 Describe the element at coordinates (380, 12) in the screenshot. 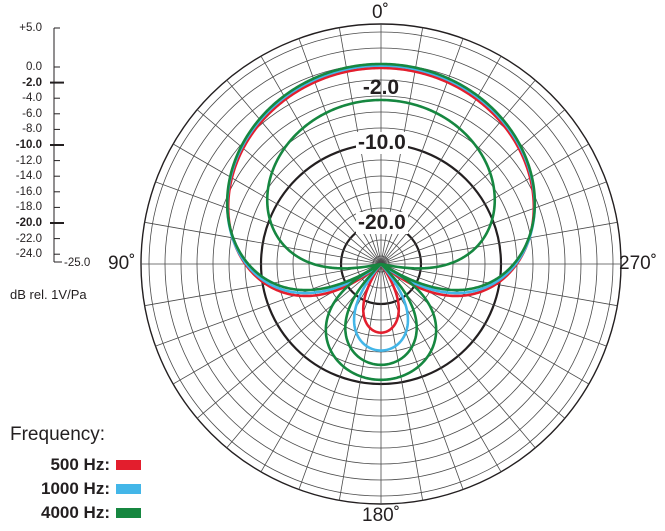

I see `angle-label-0: 0˚` at that location.